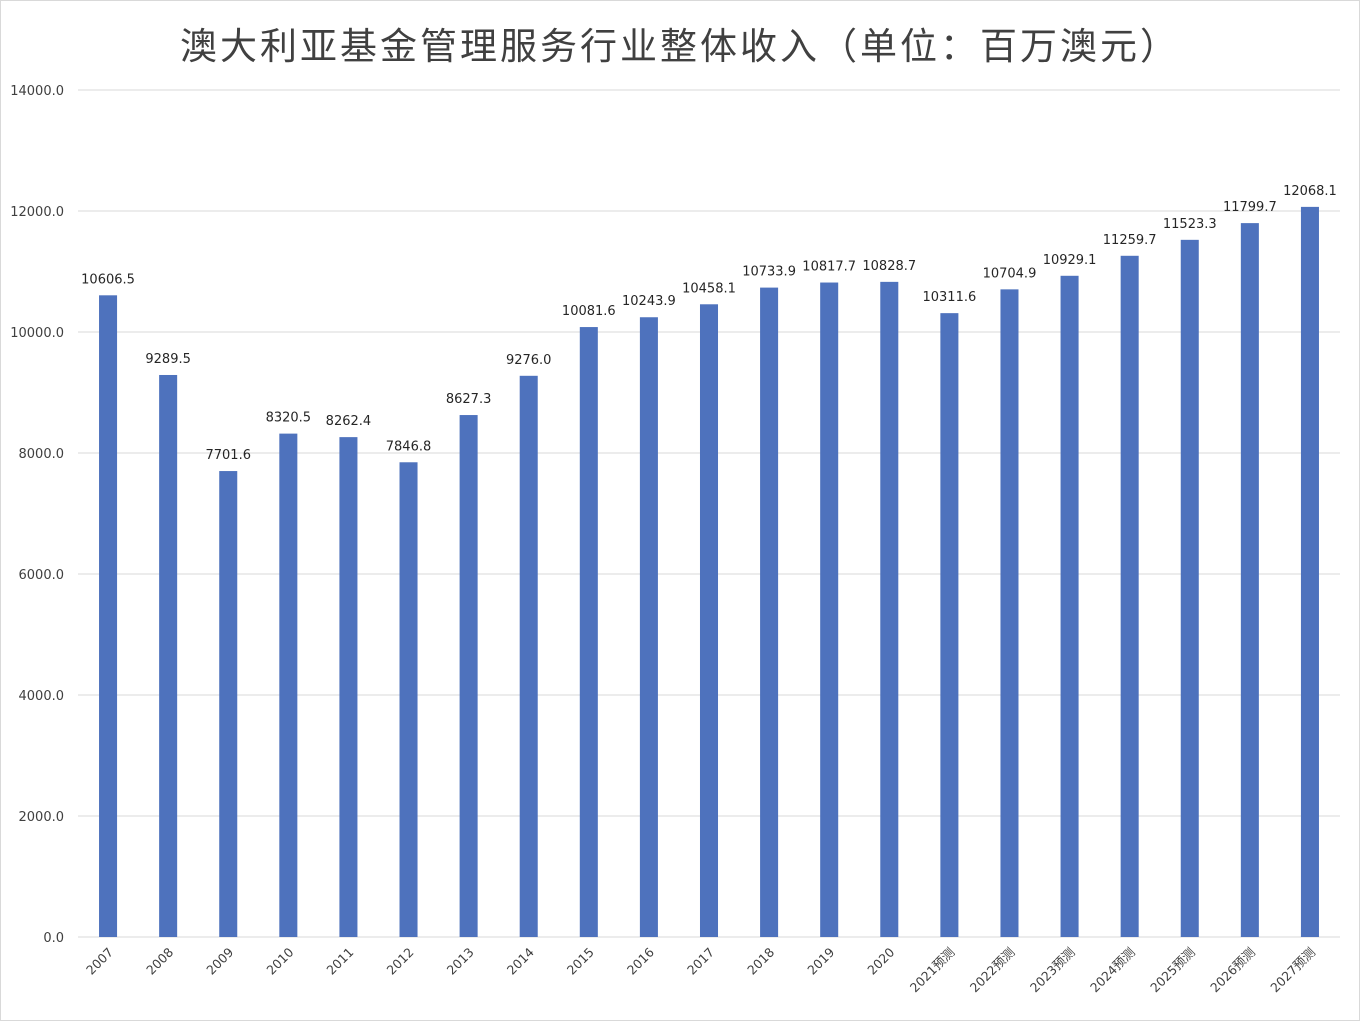 This screenshot has height=1021, width=1360. I want to click on x-category-label: 2009, so click(219, 960).